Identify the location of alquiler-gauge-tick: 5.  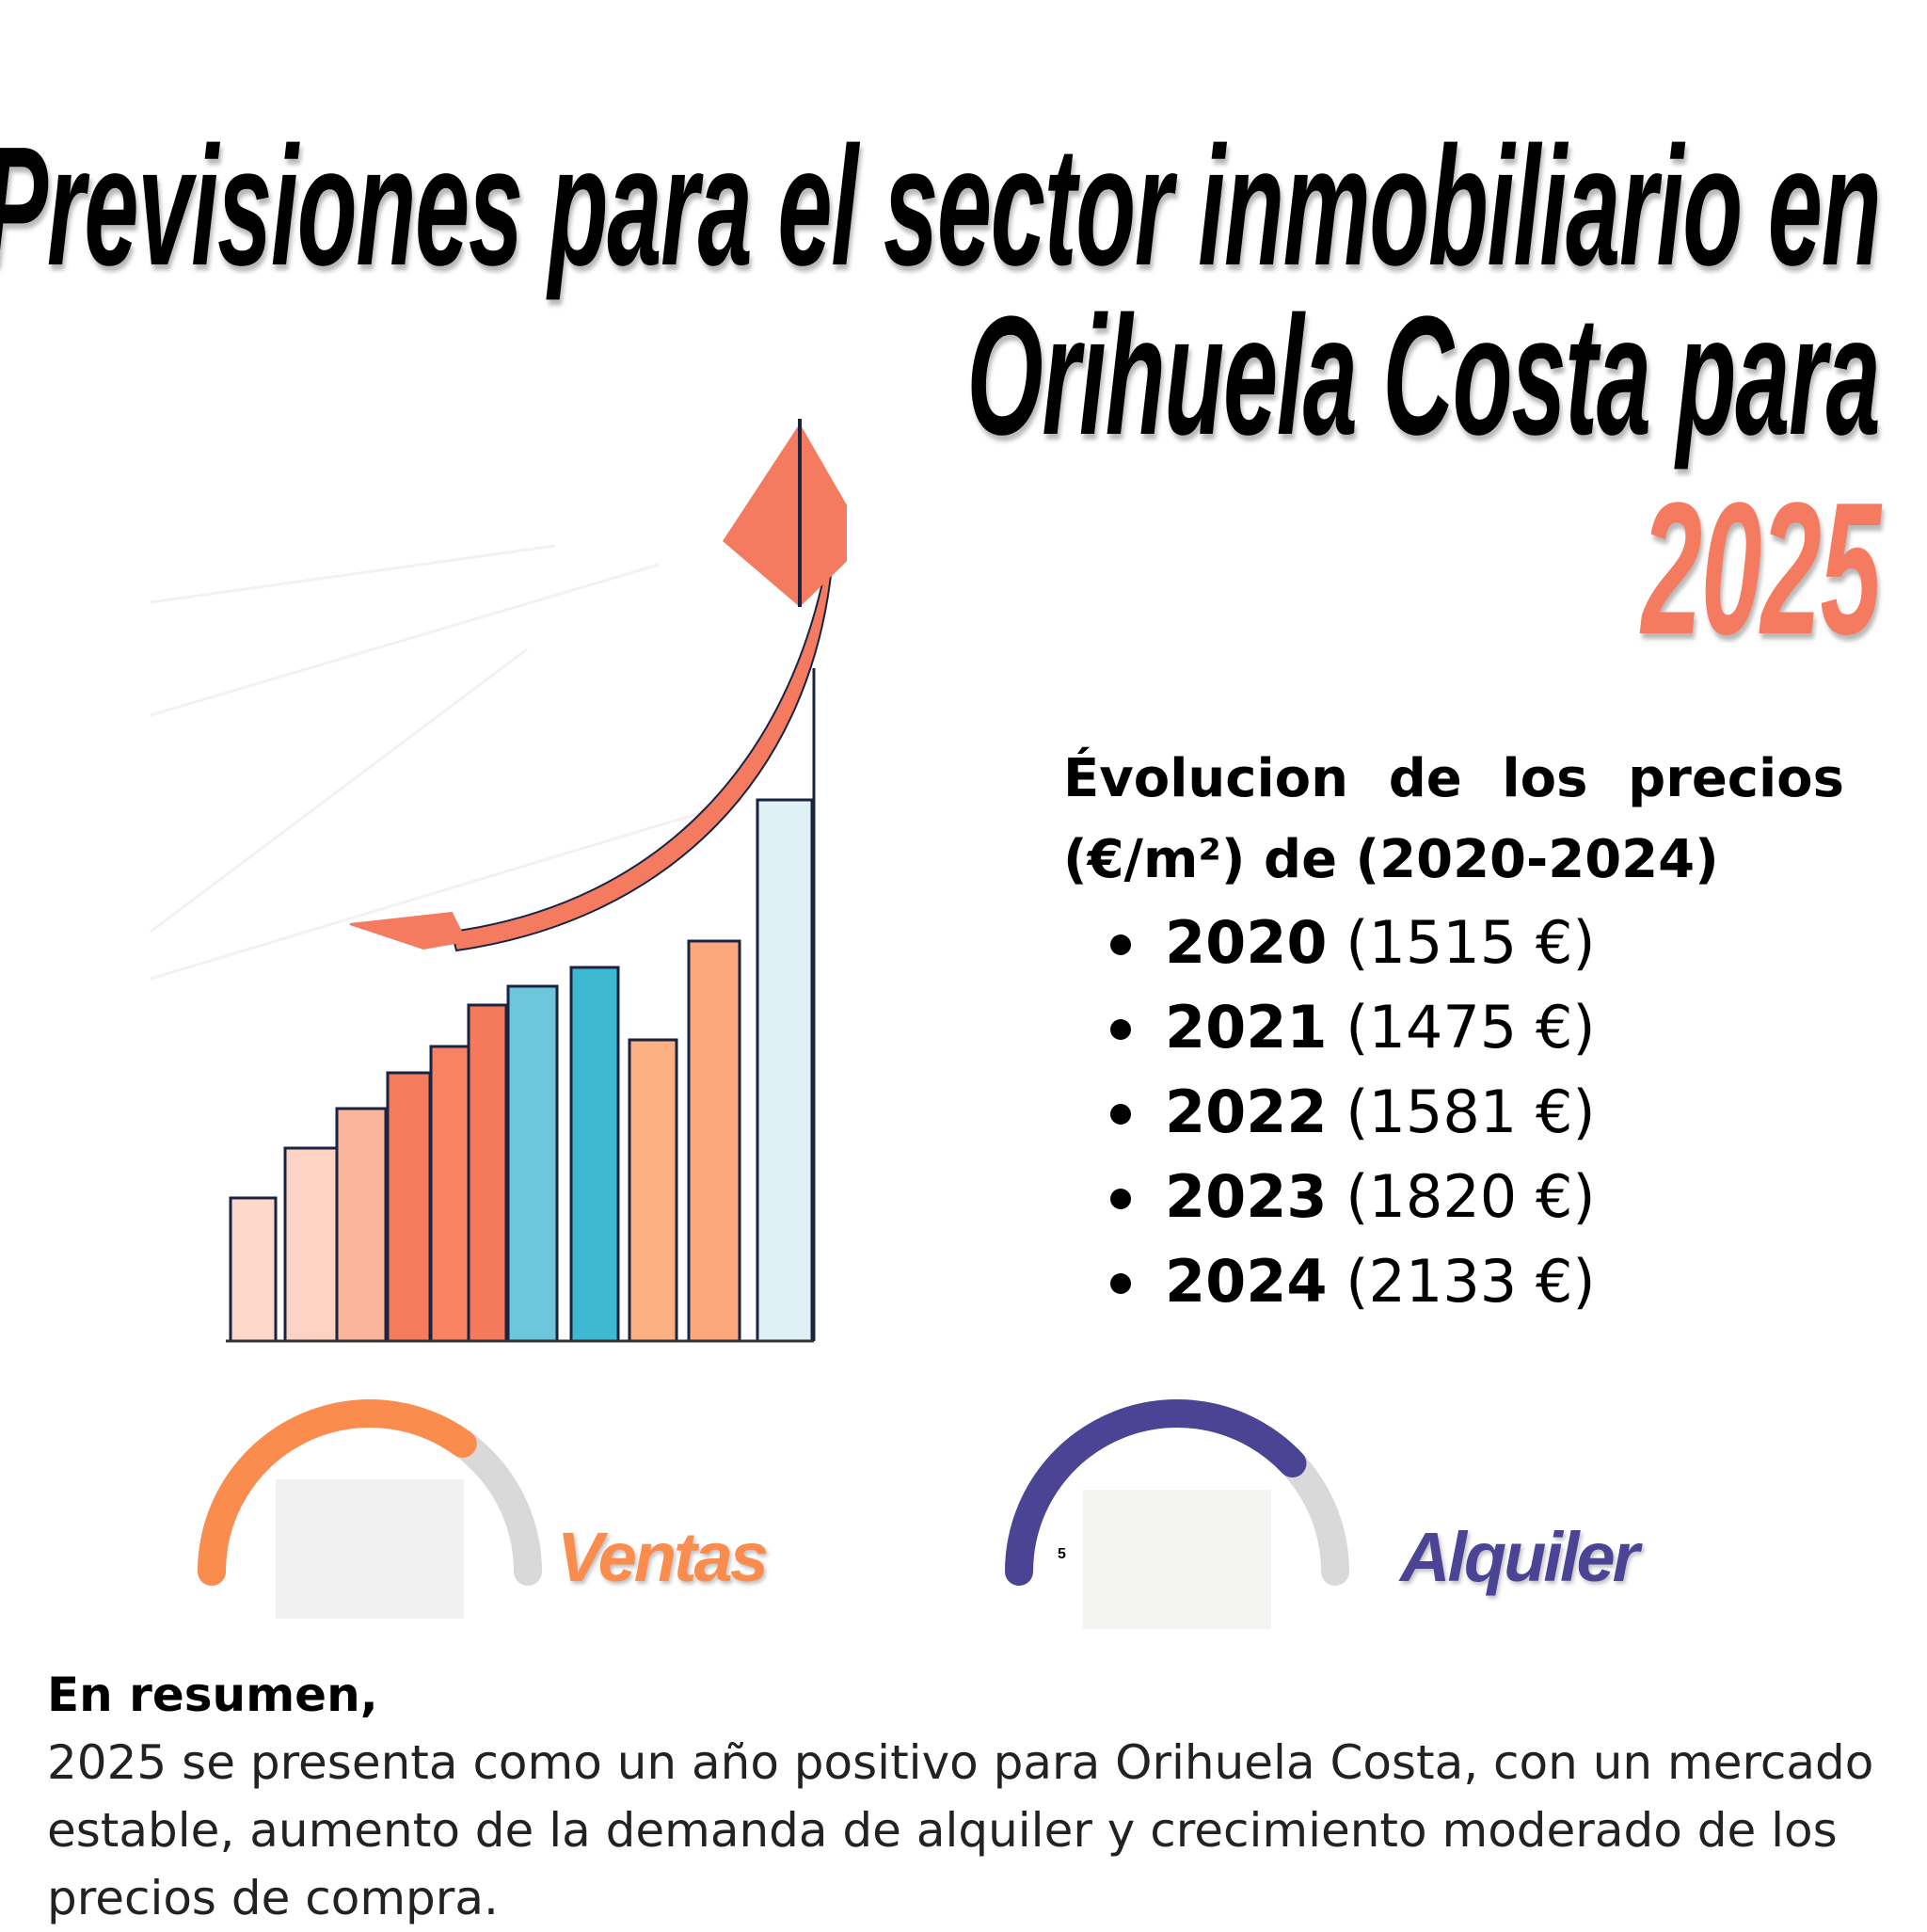
(1062, 1554).